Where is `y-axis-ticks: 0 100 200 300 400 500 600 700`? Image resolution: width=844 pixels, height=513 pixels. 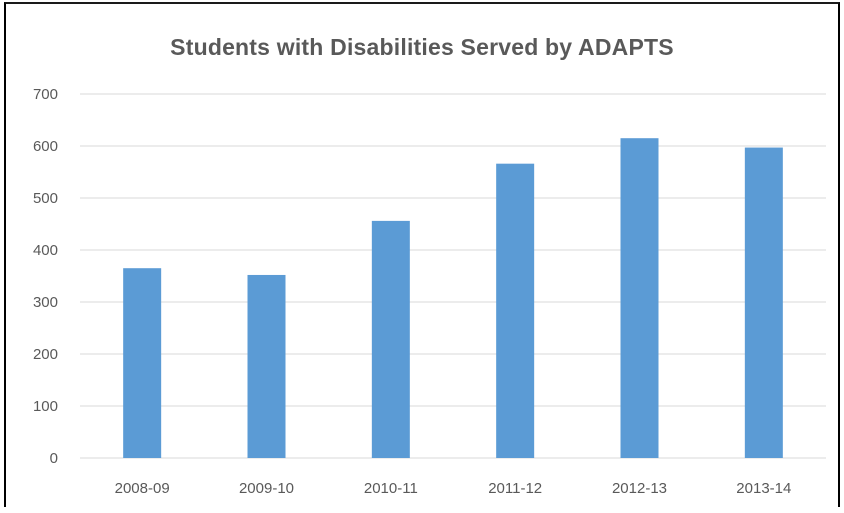
y-axis-ticks: 0 100 200 300 400 500 600 700 is located at coordinates (45, 276).